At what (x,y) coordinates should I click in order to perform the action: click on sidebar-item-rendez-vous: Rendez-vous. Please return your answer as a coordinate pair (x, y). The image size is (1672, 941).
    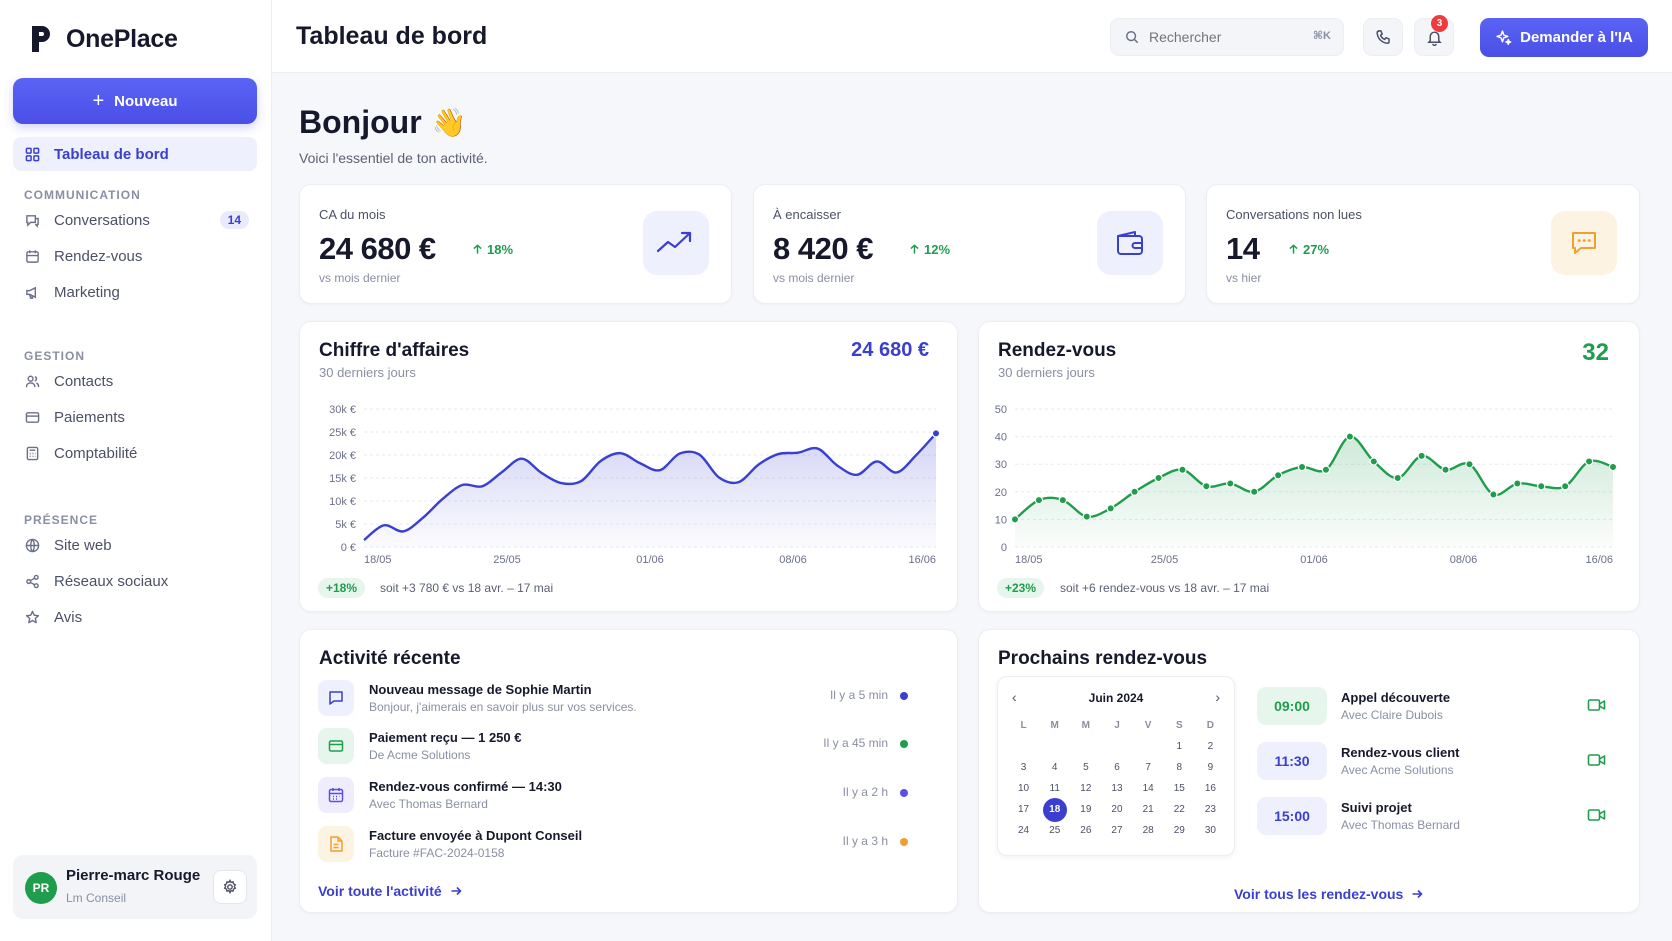
    Looking at the image, I should click on (135, 256).